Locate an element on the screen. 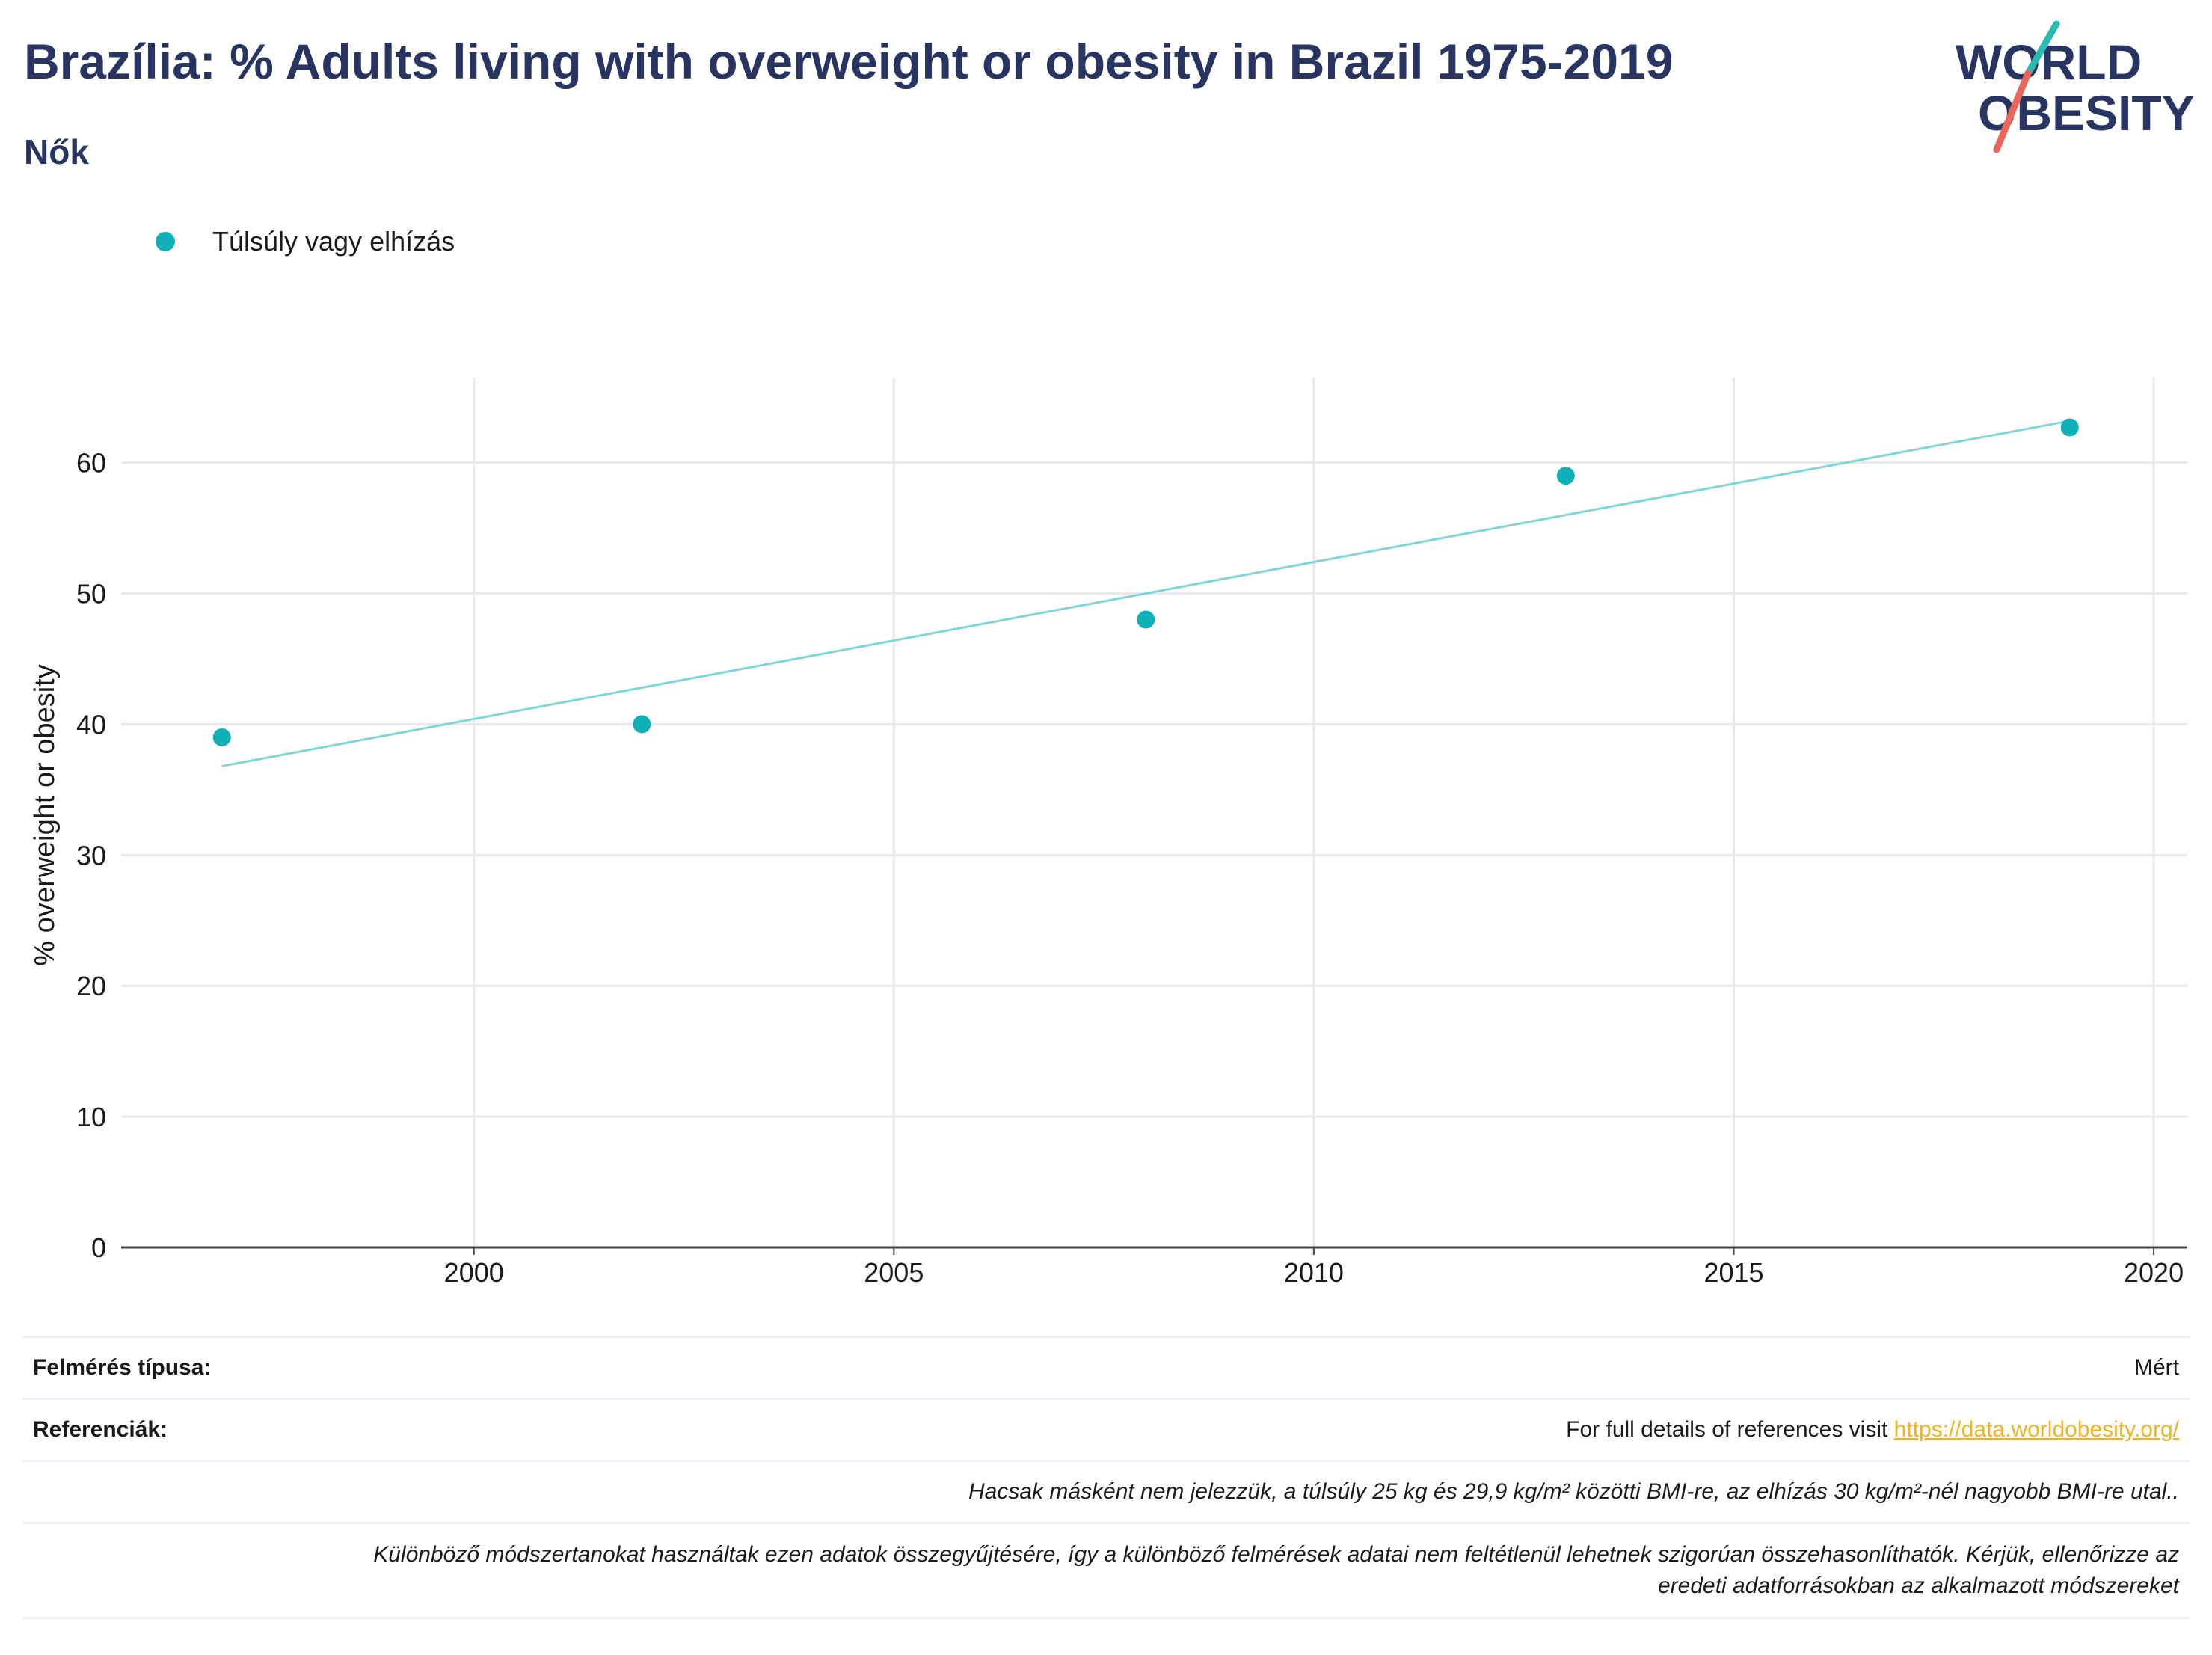 The image size is (2212, 1655). references-link: https://data.worldobesity.org/ is located at coordinates (2036, 1429).